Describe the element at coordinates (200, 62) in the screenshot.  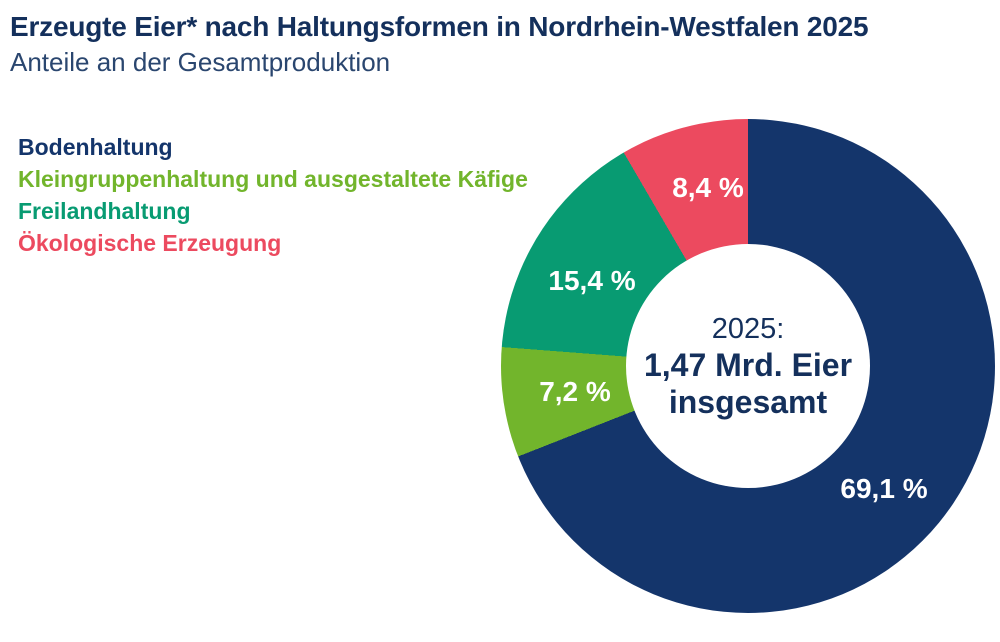
I see `chart-subtitle: Anteile an der Gesamtproduktion` at that location.